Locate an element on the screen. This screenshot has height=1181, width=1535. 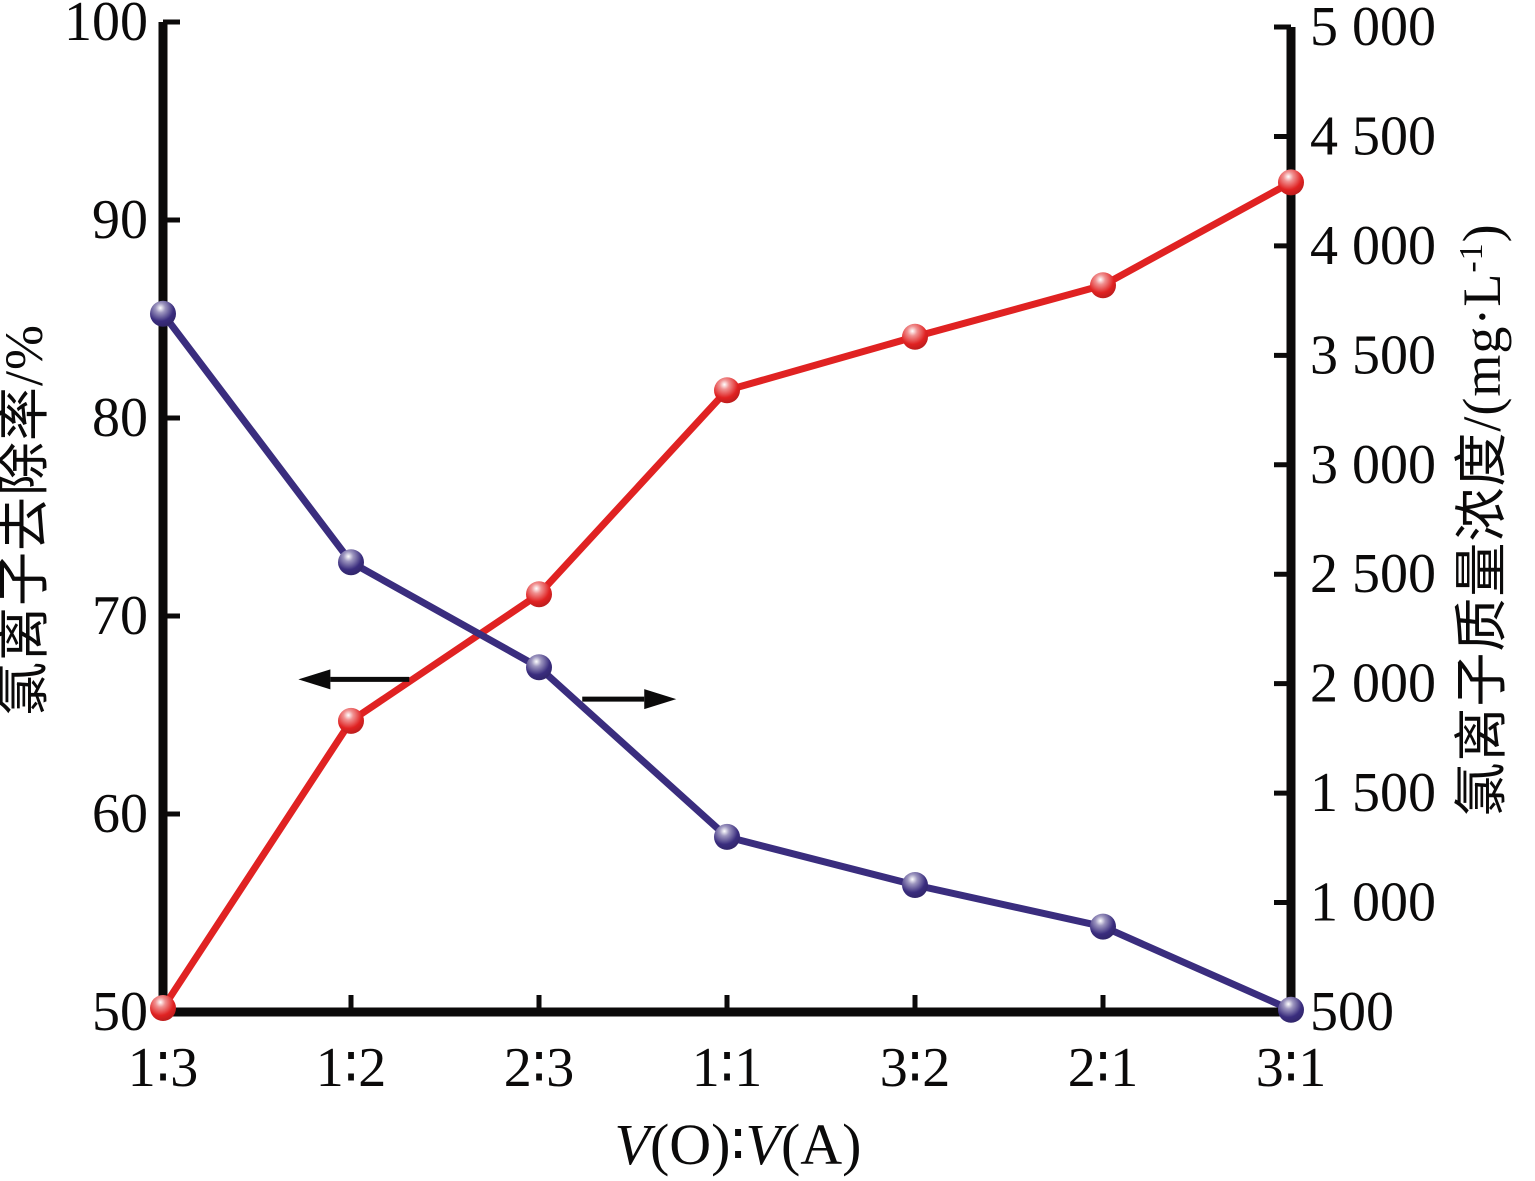
left-axis-tick-label: 60 is located at coordinates (120, 814).